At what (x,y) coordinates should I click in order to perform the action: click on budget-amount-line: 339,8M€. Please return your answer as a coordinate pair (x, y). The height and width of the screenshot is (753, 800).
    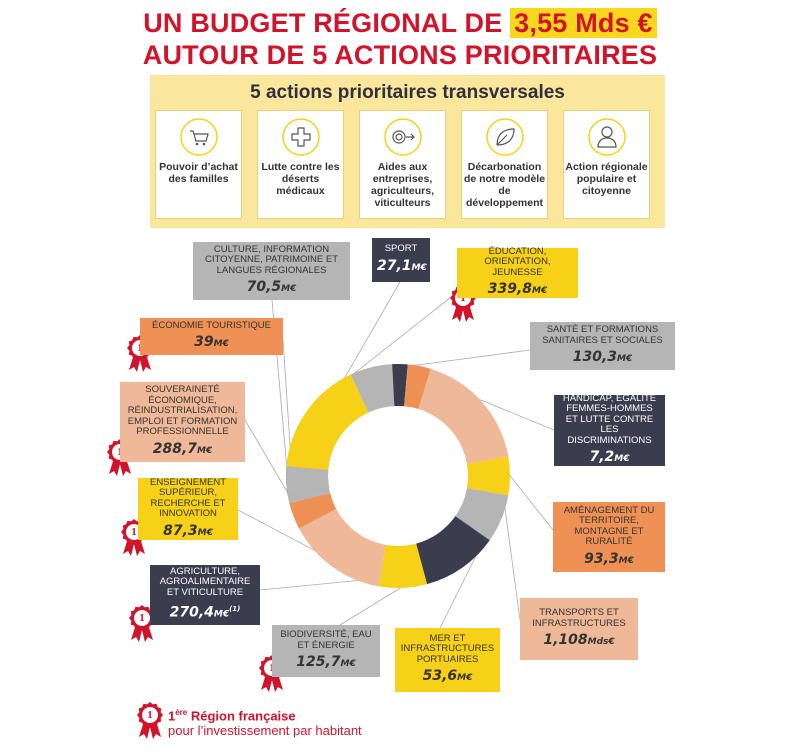
    Looking at the image, I should click on (517, 290).